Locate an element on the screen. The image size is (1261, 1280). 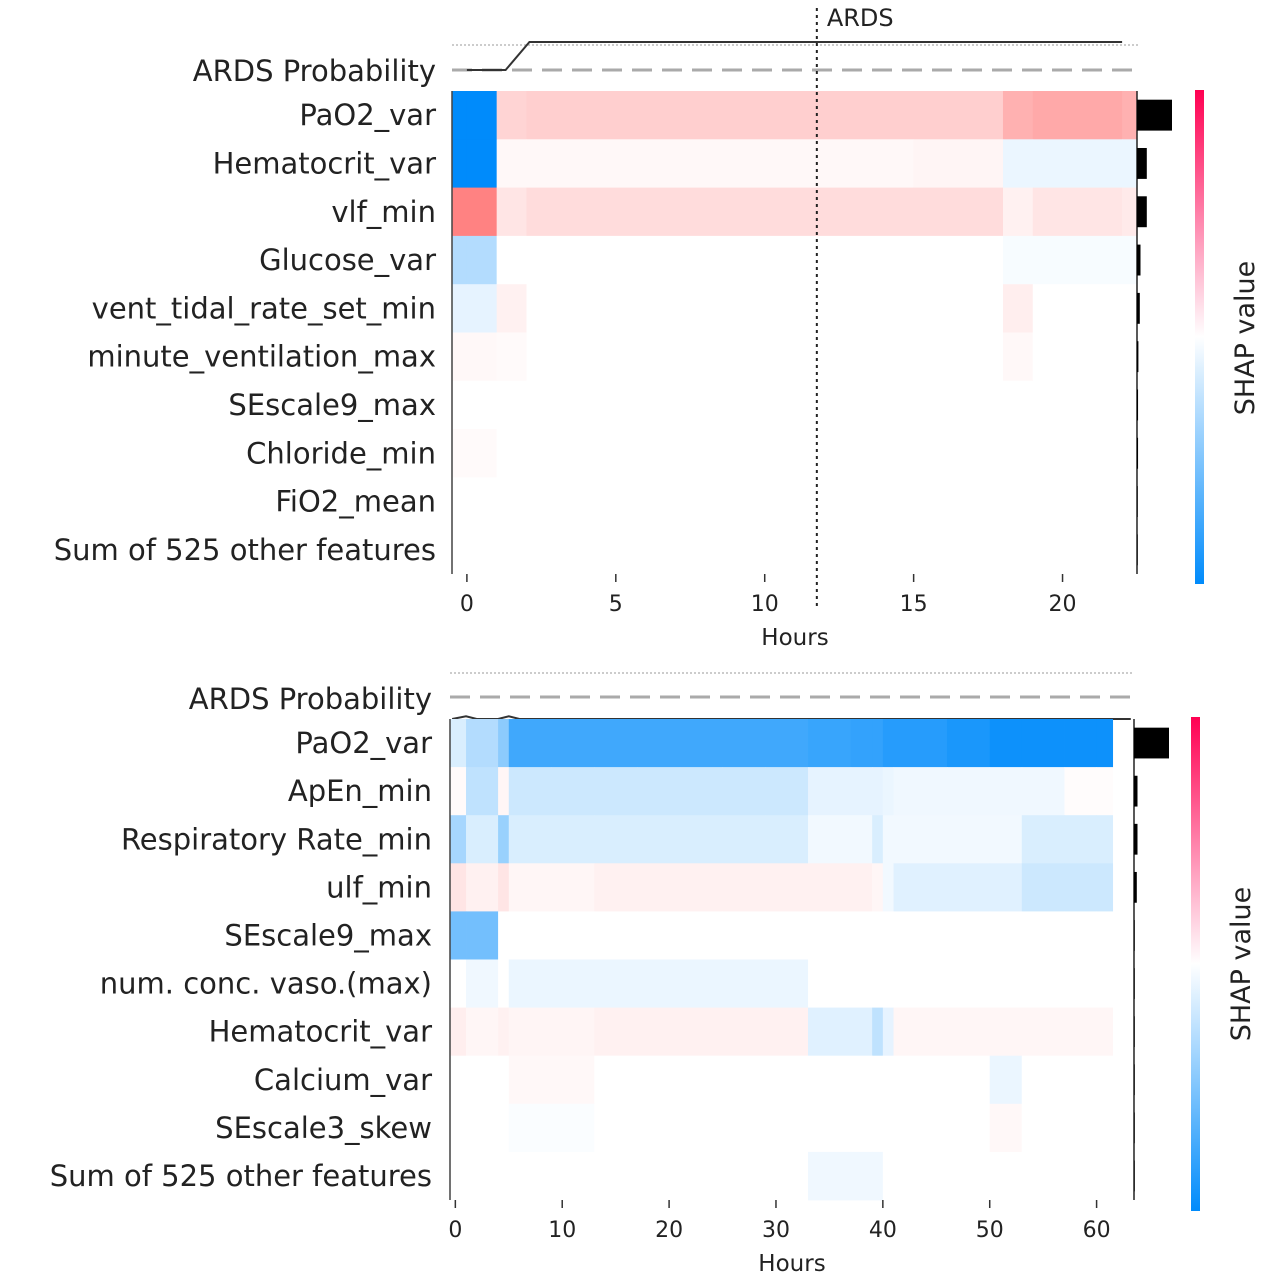
feature-label: FiO2_mean is located at coordinates (355, 502).